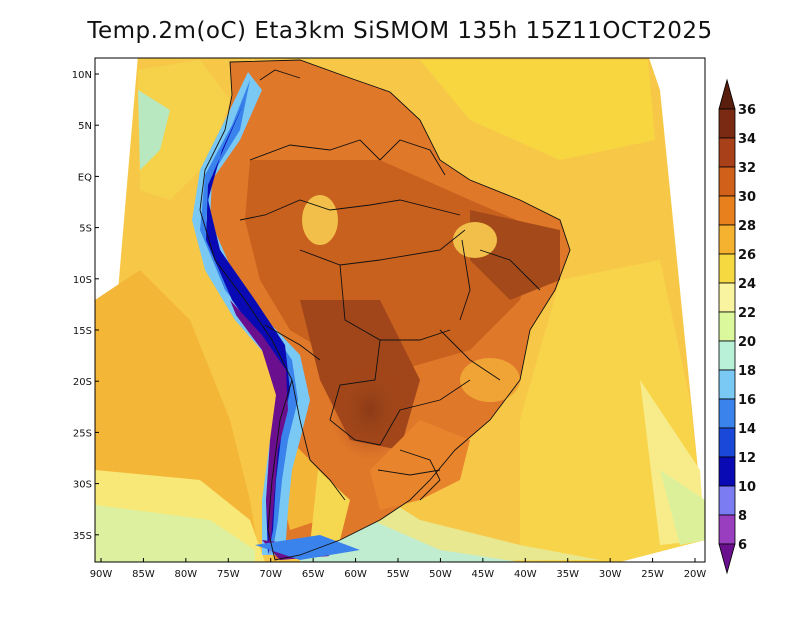  I want to click on colorbar-label: 6, so click(742, 545).